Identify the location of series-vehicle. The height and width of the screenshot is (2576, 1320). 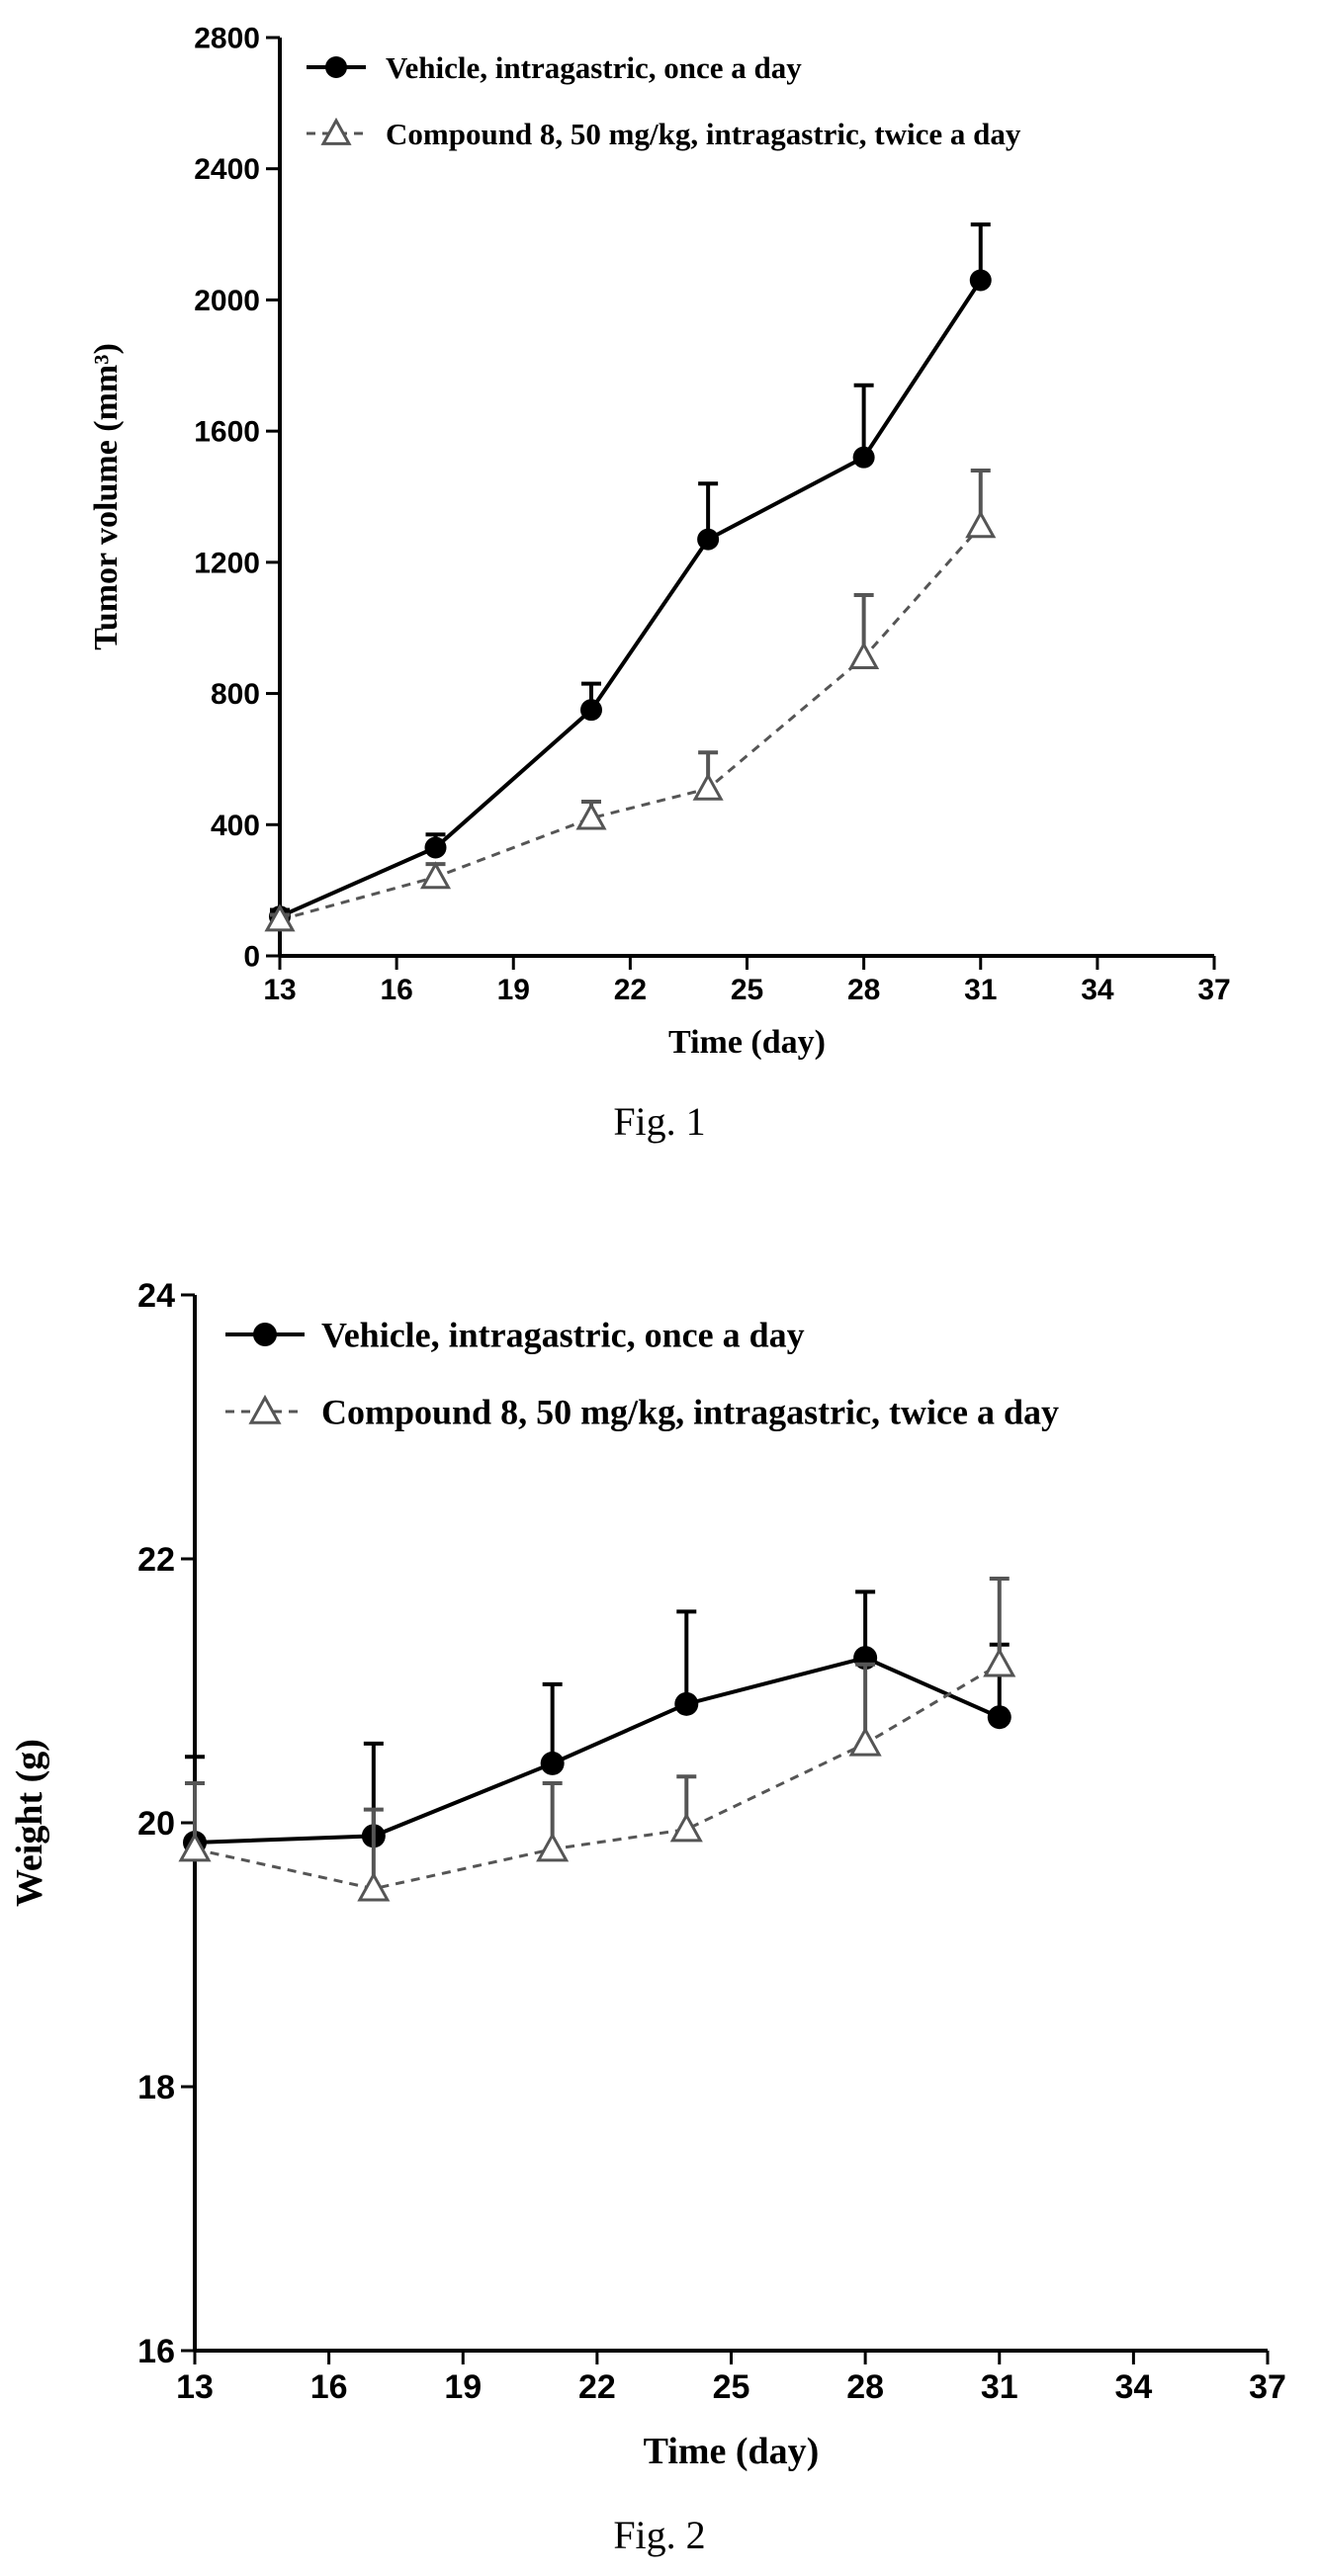
(597, 1722).